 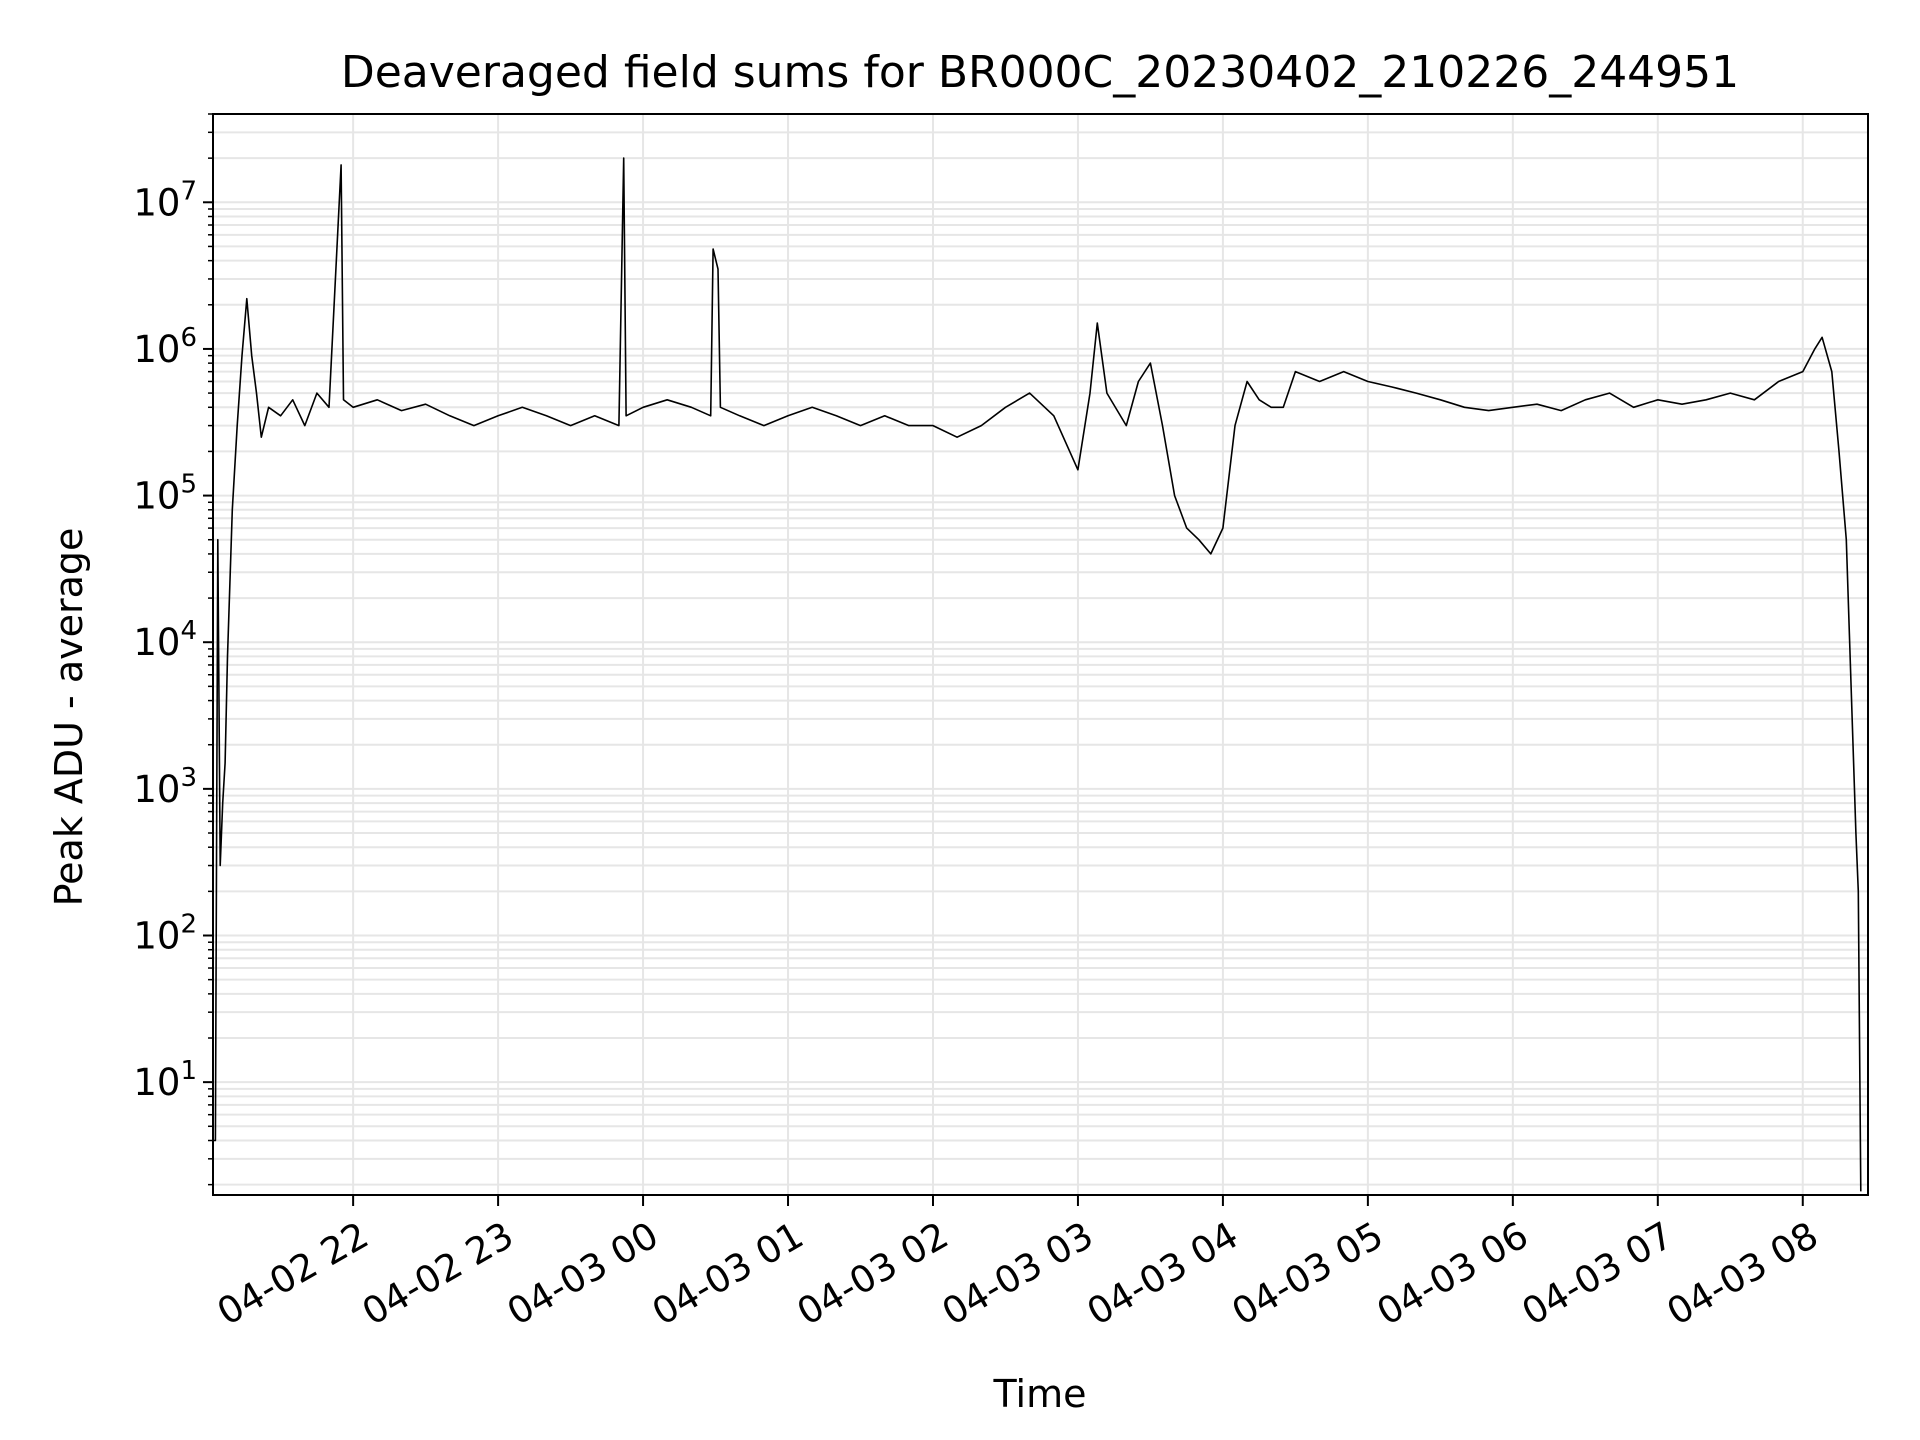 What do you see at coordinates (165, 200) in the screenshot?
I see `y-tick-label: 107` at bounding box center [165, 200].